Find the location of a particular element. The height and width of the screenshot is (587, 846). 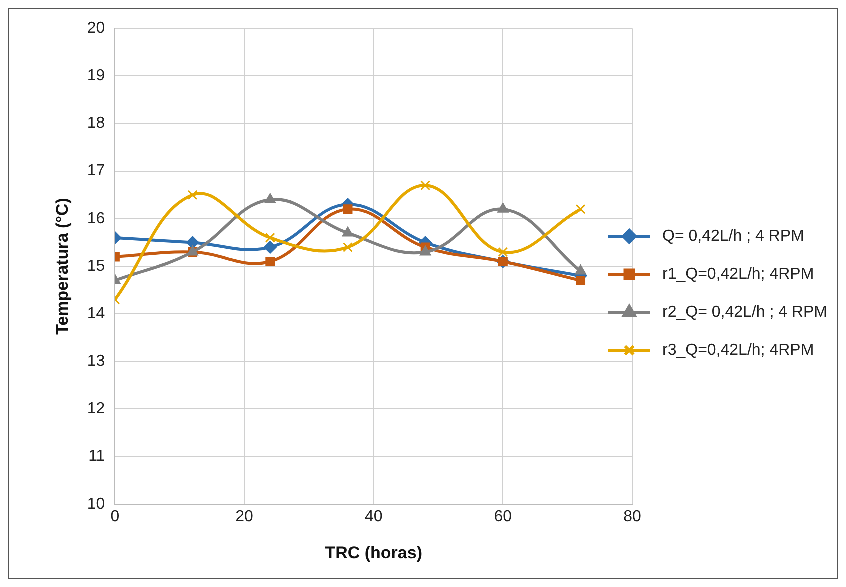

y-axis-title: Temperatura (°C) is located at coordinates (62, 266).